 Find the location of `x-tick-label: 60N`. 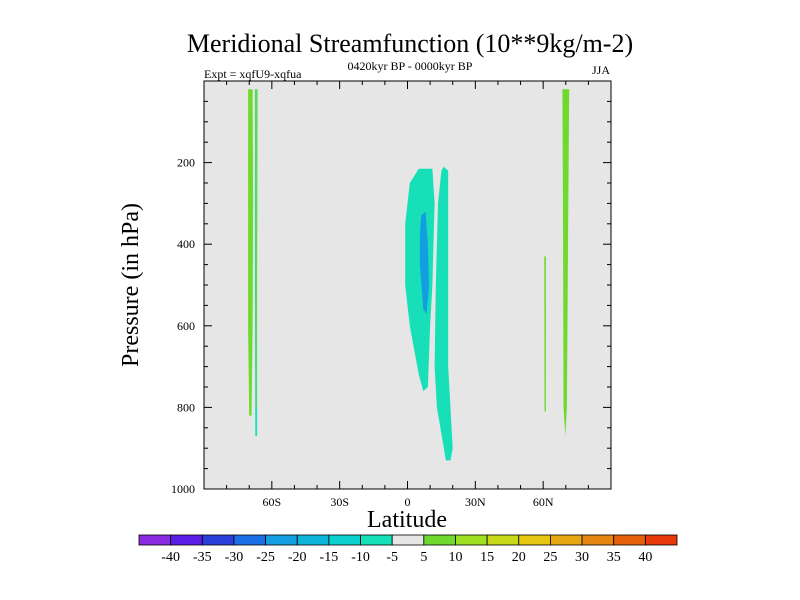

x-tick-label: 60N is located at coordinates (543, 502).